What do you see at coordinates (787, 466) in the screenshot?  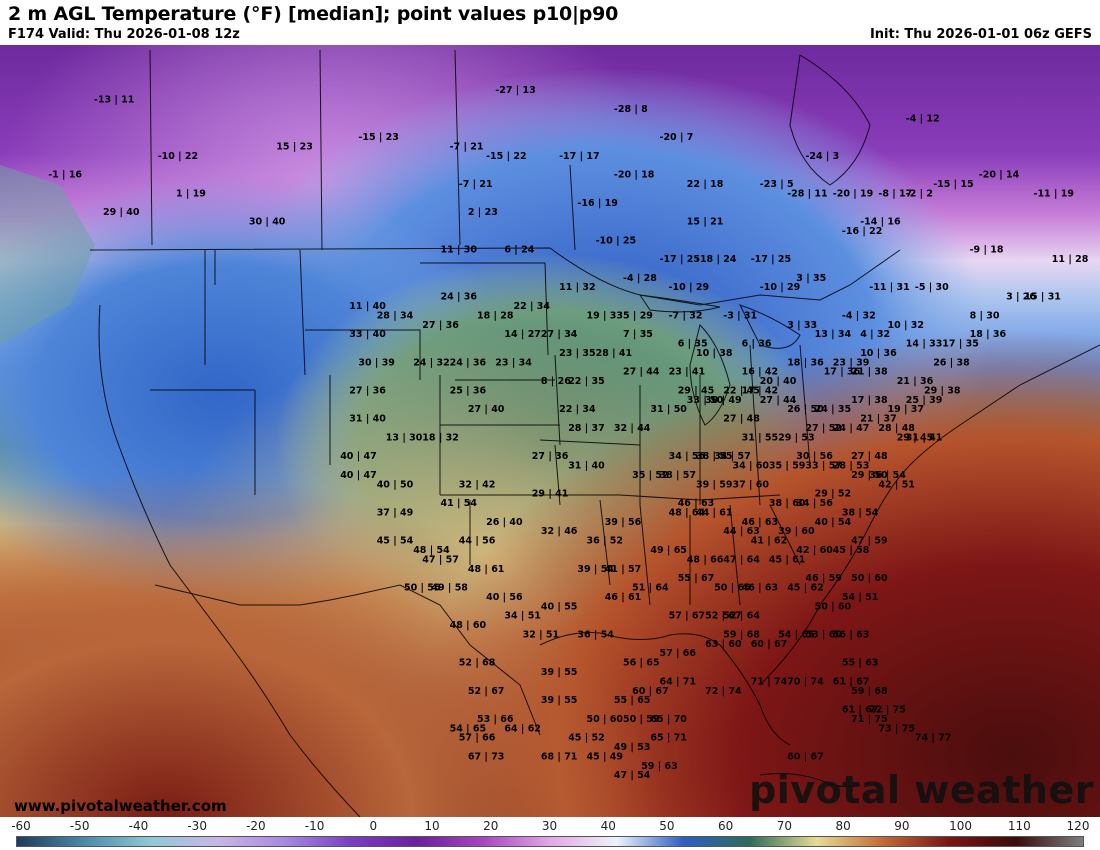 I see `point-value: 35 | 59` at bounding box center [787, 466].